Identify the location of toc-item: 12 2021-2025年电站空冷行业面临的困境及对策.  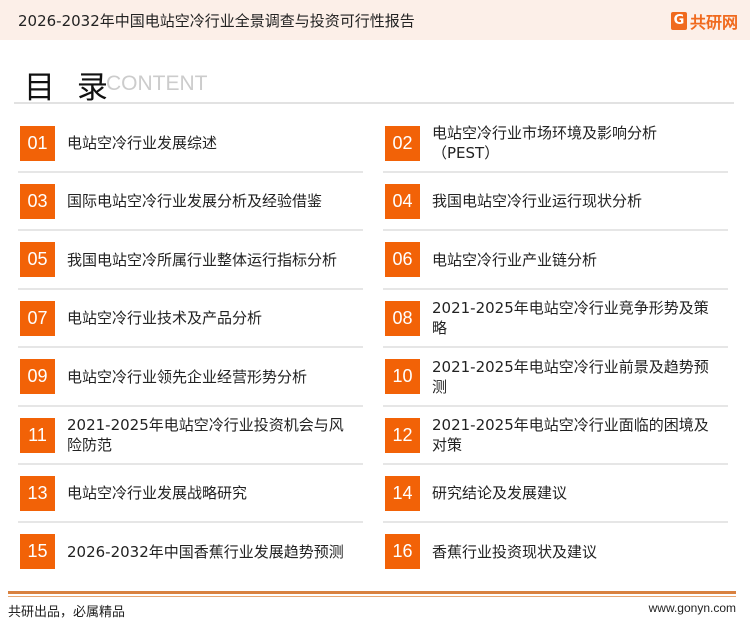
(550, 435).